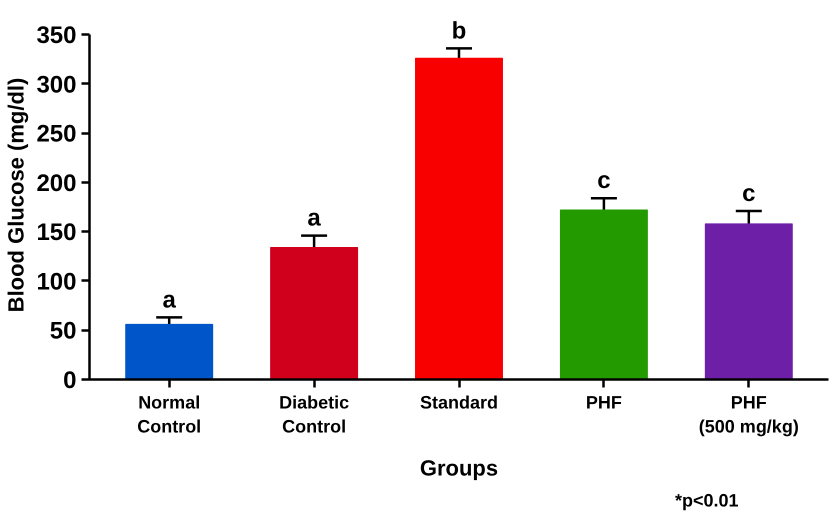 This screenshot has width=838, height=515. Describe the element at coordinates (314, 414) in the screenshot. I see `x-tick-label: Diabetic Control` at that location.